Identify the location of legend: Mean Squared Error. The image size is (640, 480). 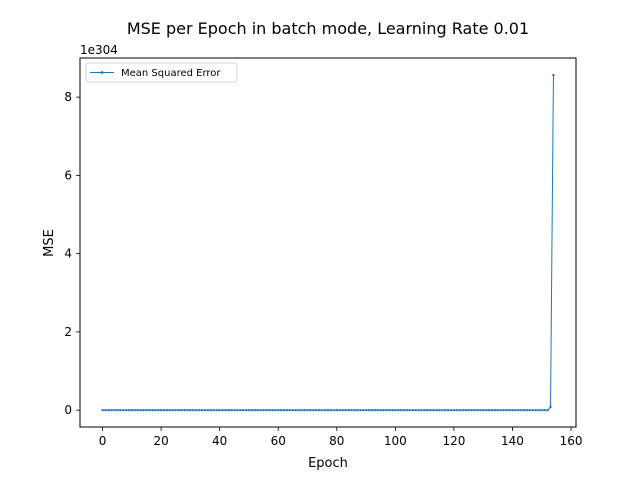
(161, 72).